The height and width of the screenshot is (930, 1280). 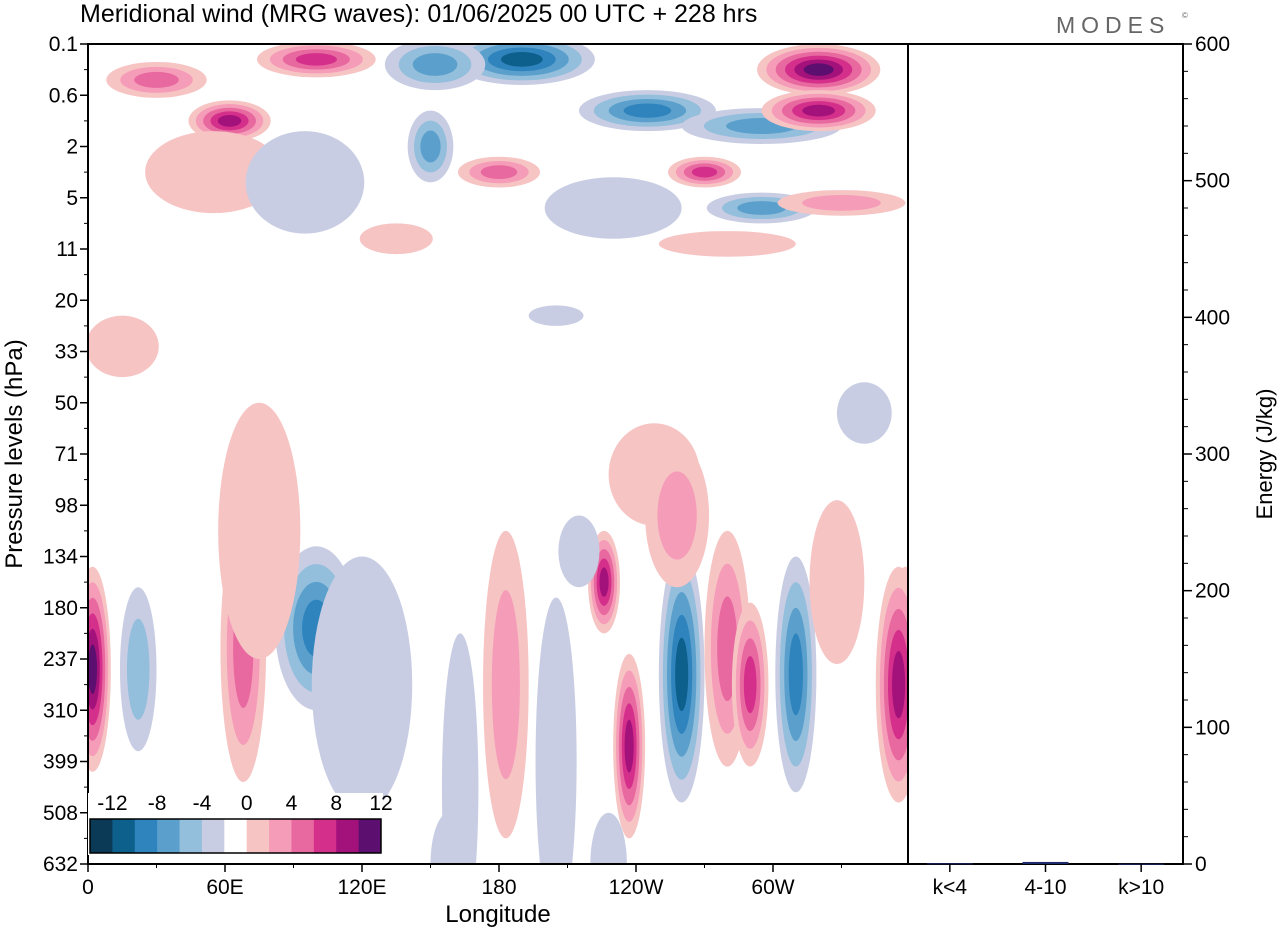 What do you see at coordinates (66, 505) in the screenshot?
I see `pressure-tick-label: 98` at bounding box center [66, 505].